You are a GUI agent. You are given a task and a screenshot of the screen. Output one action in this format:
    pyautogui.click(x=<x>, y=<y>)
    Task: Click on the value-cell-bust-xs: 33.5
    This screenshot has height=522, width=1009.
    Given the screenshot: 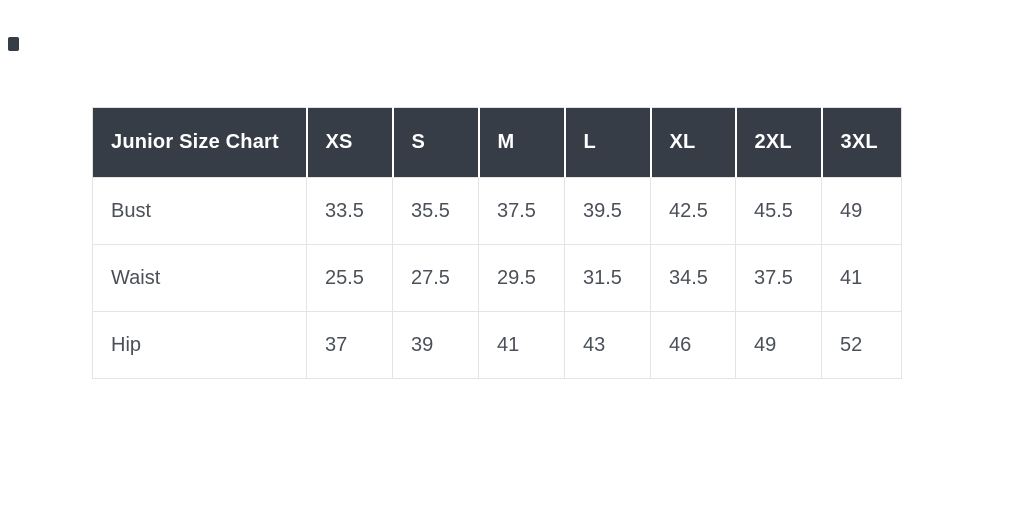 What is the action you would take?
    pyautogui.click(x=349, y=211)
    